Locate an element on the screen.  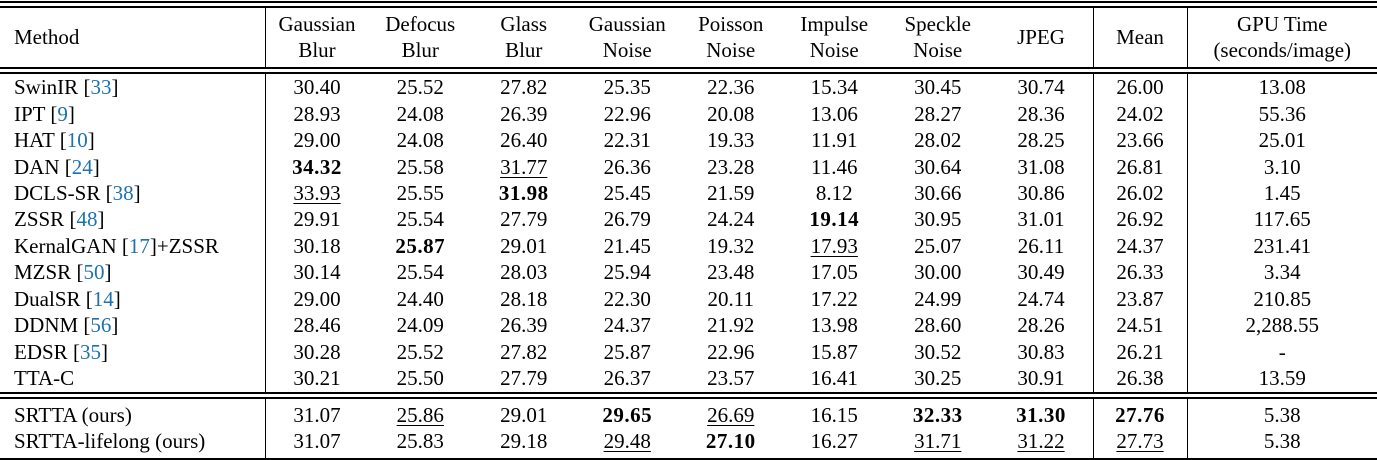
value-cell: 28.46 is located at coordinates (317, 325).